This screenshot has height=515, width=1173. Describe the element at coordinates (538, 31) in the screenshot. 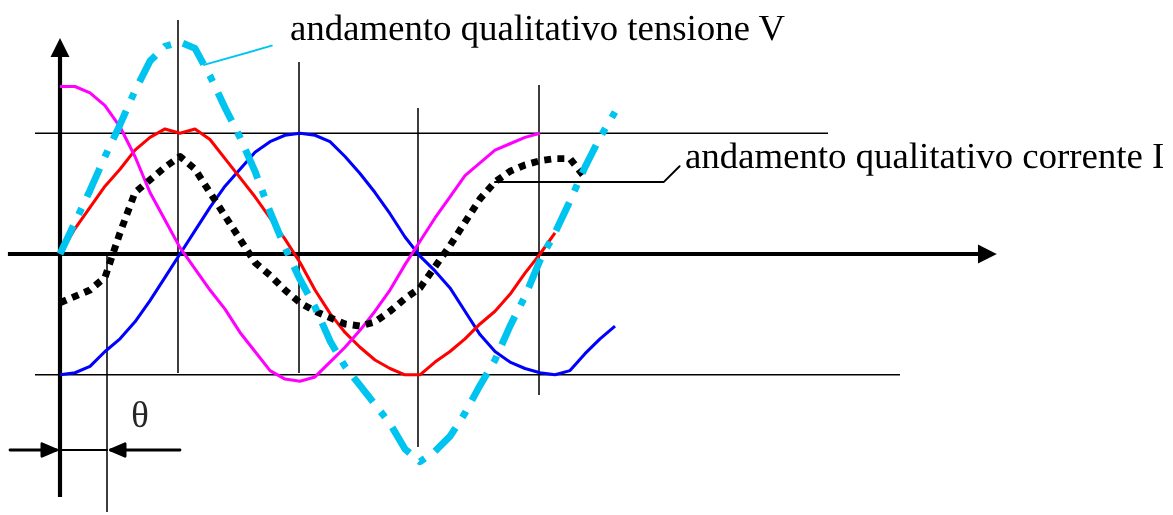

I see `legend-label: andamento qualitativo tensione V` at that location.